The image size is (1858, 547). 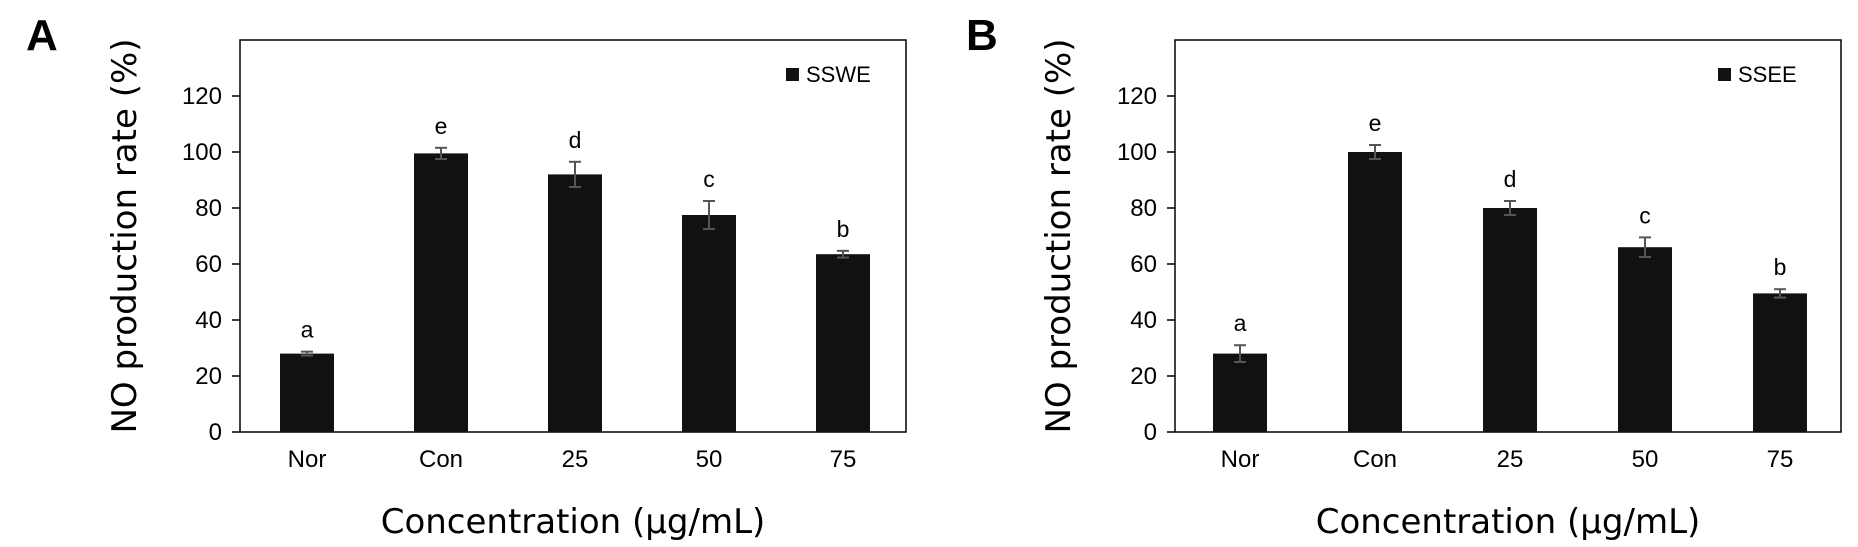 I want to click on legend-swatch-ssee, so click(x=1724, y=74).